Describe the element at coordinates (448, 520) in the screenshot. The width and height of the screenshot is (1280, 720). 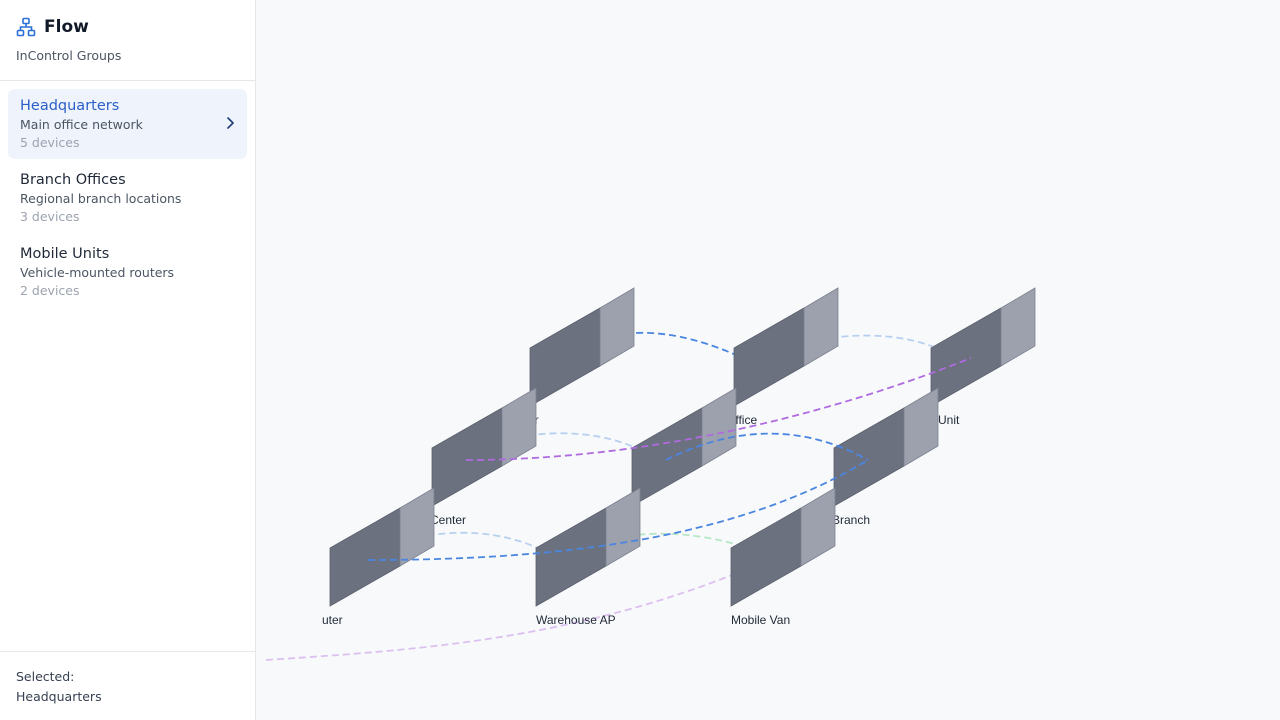
I see `device-label: Center` at that location.